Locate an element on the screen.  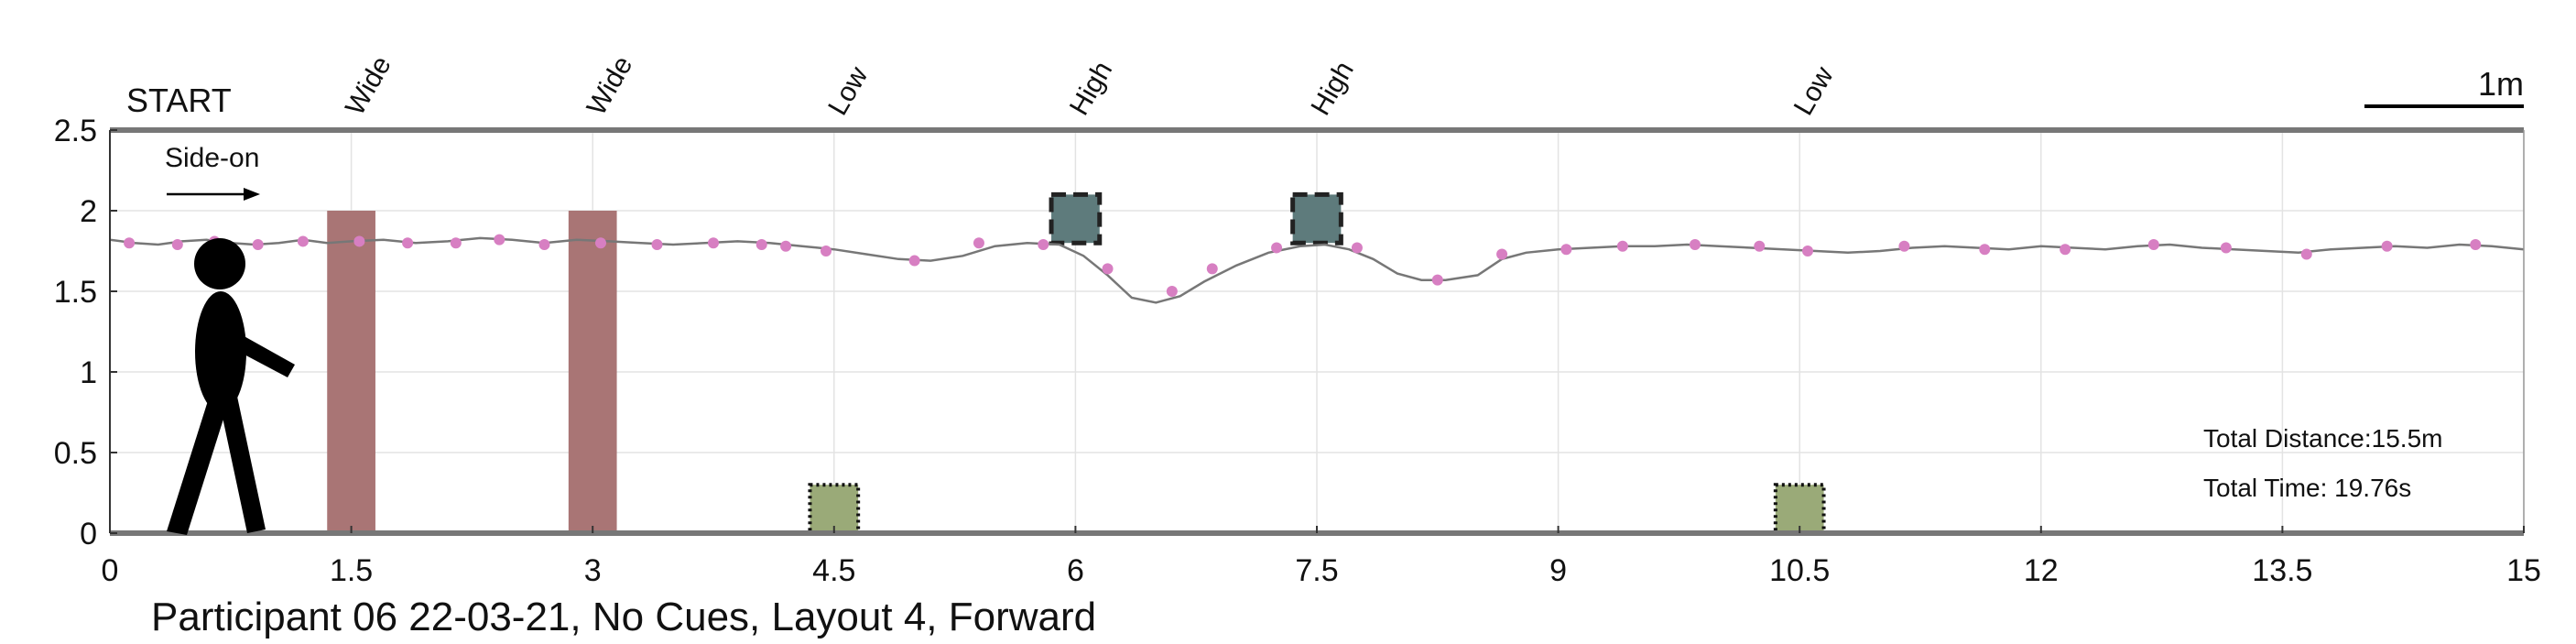
obstacle-labels: Wide Wide Low High High Low is located at coordinates (1090, 86).